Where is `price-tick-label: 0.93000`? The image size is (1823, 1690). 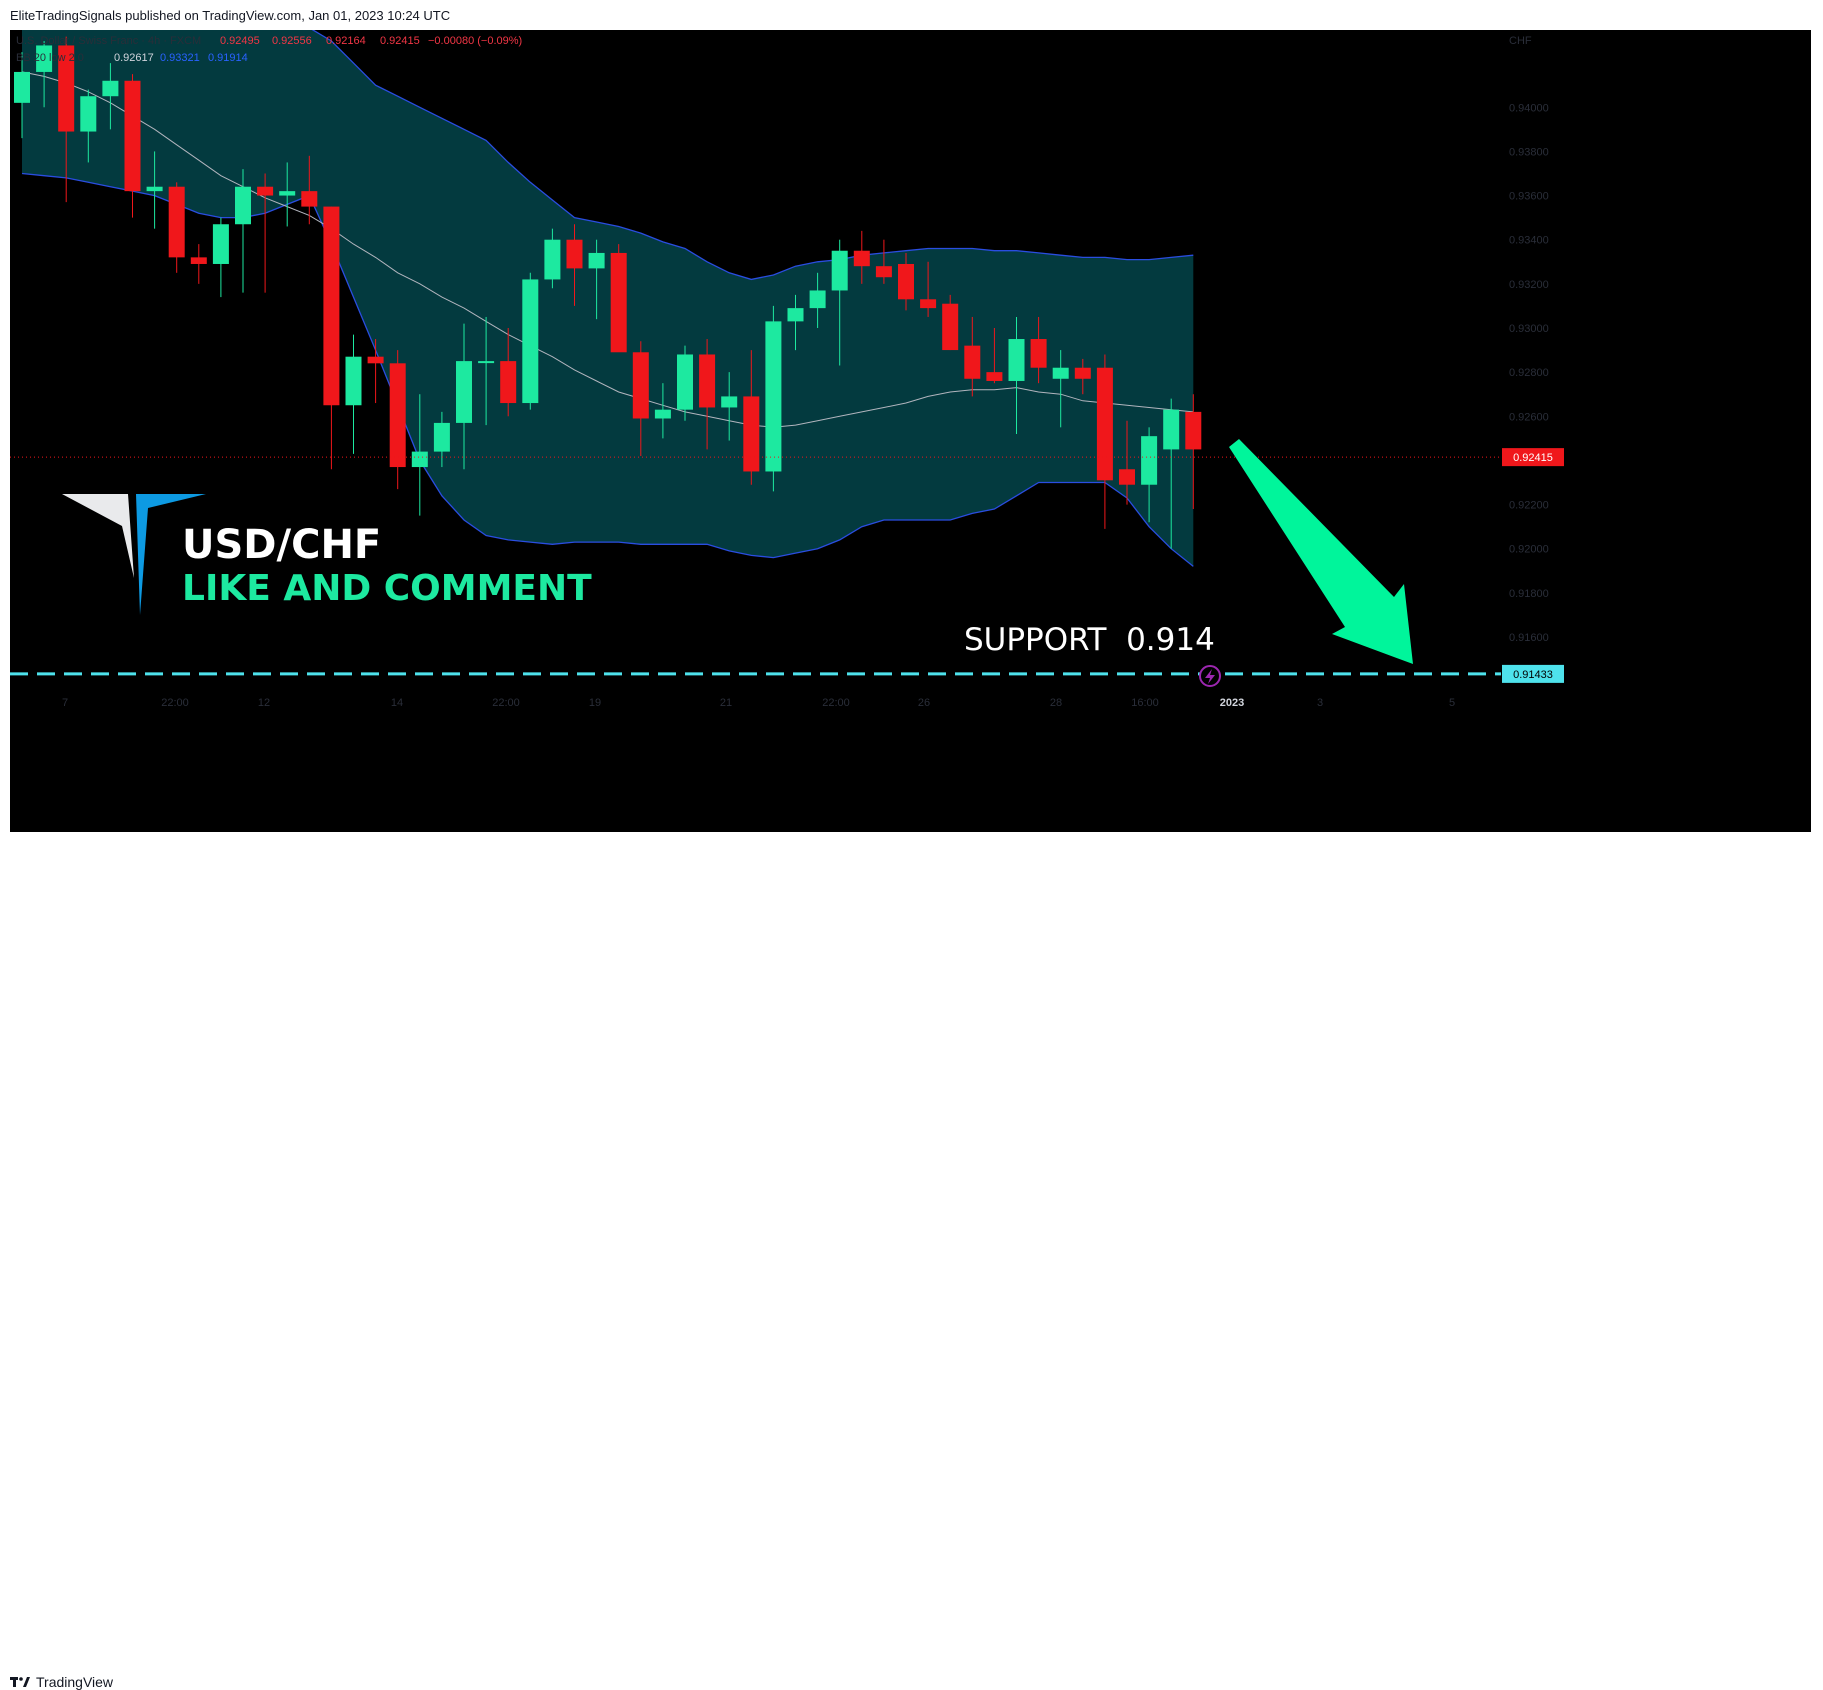
price-tick-label: 0.93000 is located at coordinates (1529, 329).